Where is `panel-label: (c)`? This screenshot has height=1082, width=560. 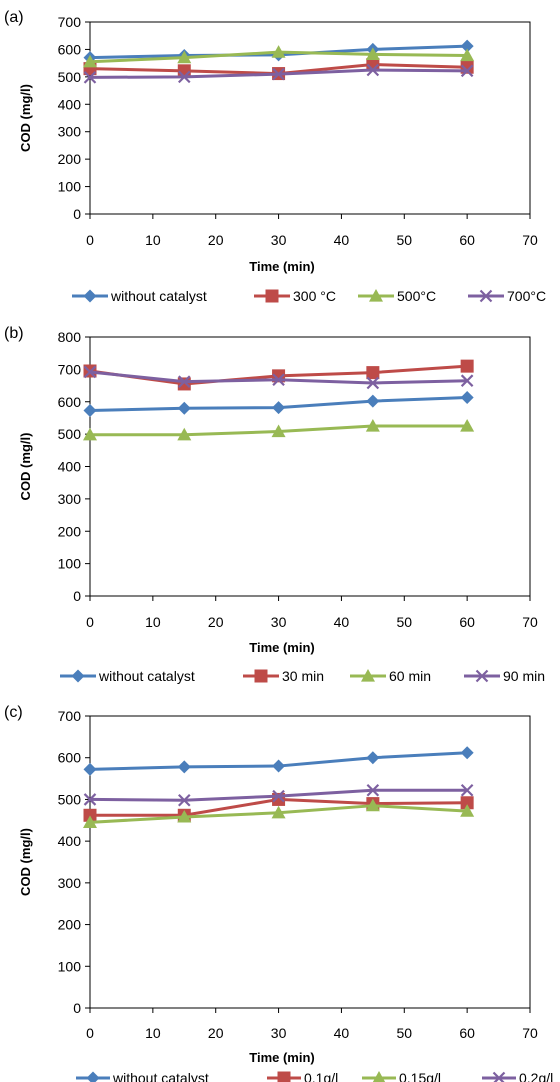 panel-label: (c) is located at coordinates (13, 712).